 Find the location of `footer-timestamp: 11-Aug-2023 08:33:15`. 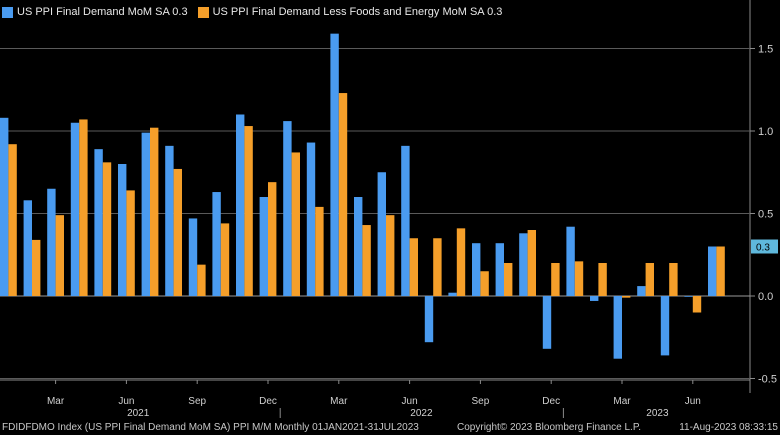

footer-timestamp: 11-Aug-2023 08:33:15 is located at coordinates (728, 427).